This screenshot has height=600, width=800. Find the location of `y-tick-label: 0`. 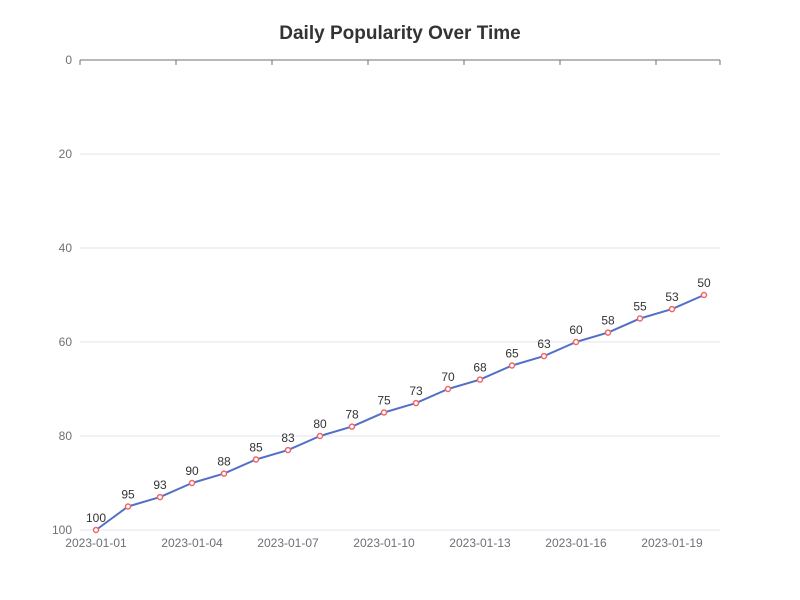

y-tick-label: 0 is located at coordinates (68, 60).